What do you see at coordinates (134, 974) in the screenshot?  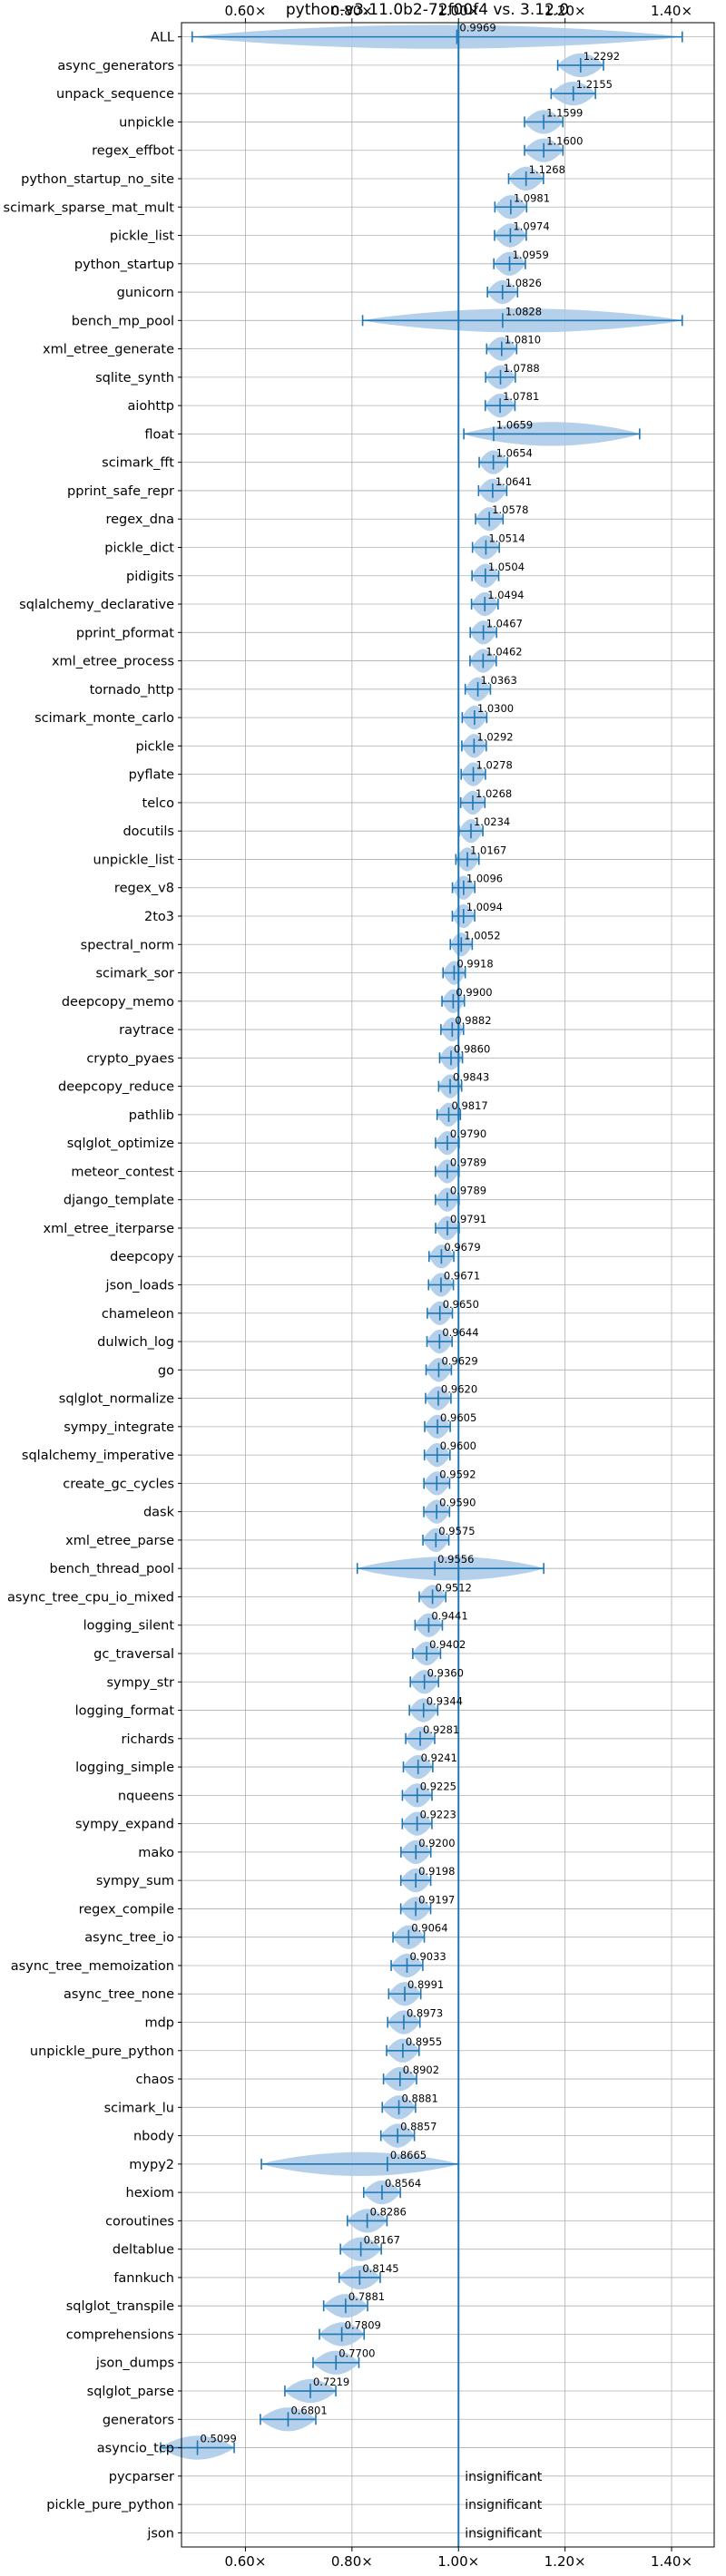 I see `category-label-scimark-sor: scimark_sor` at bounding box center [134, 974].